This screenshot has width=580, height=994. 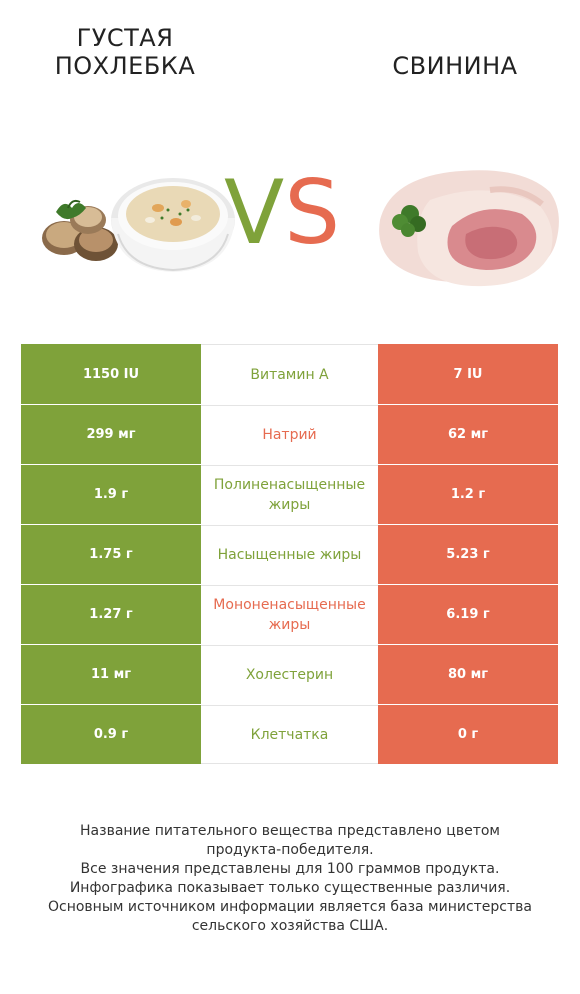 I want to click on nutrient-name: Мононенасыщенные жиры, so click(x=289, y=614).